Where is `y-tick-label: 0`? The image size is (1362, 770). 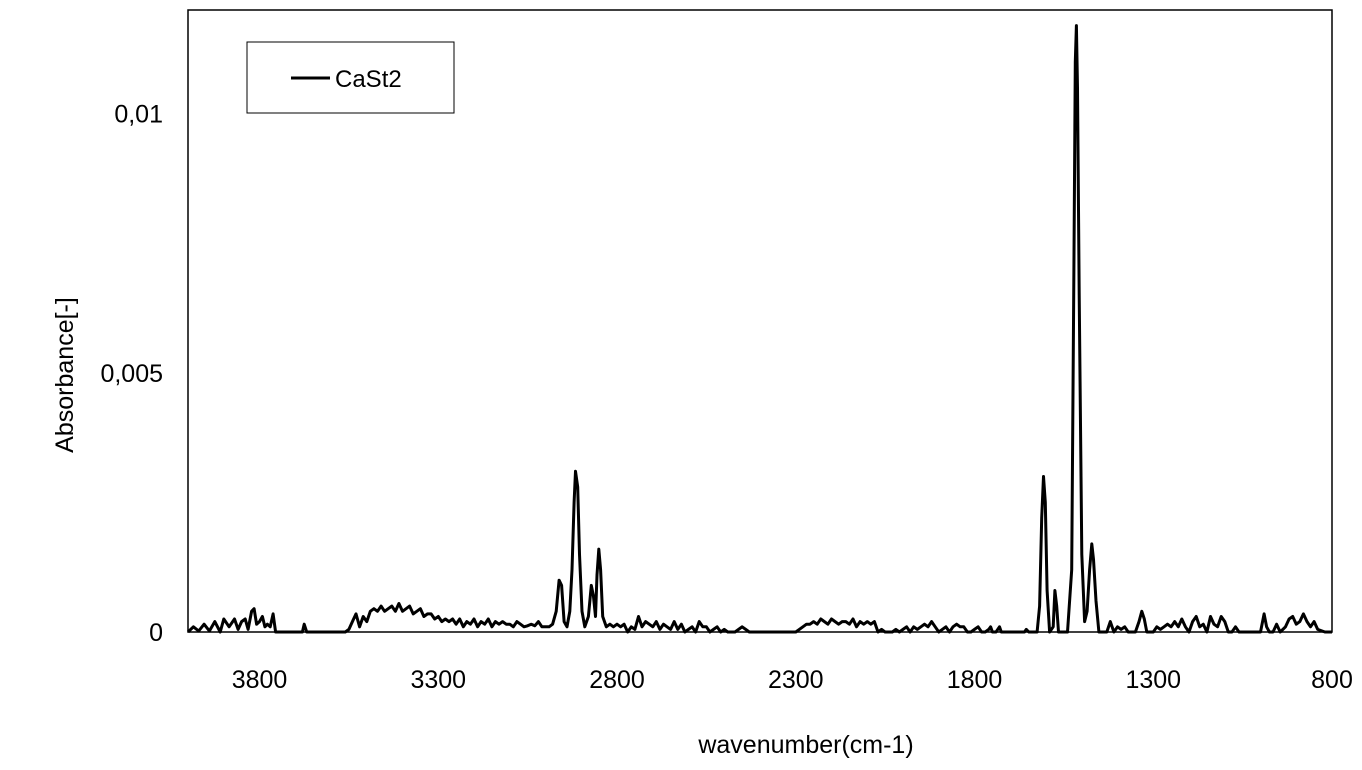
y-tick-label: 0 is located at coordinates (156, 633).